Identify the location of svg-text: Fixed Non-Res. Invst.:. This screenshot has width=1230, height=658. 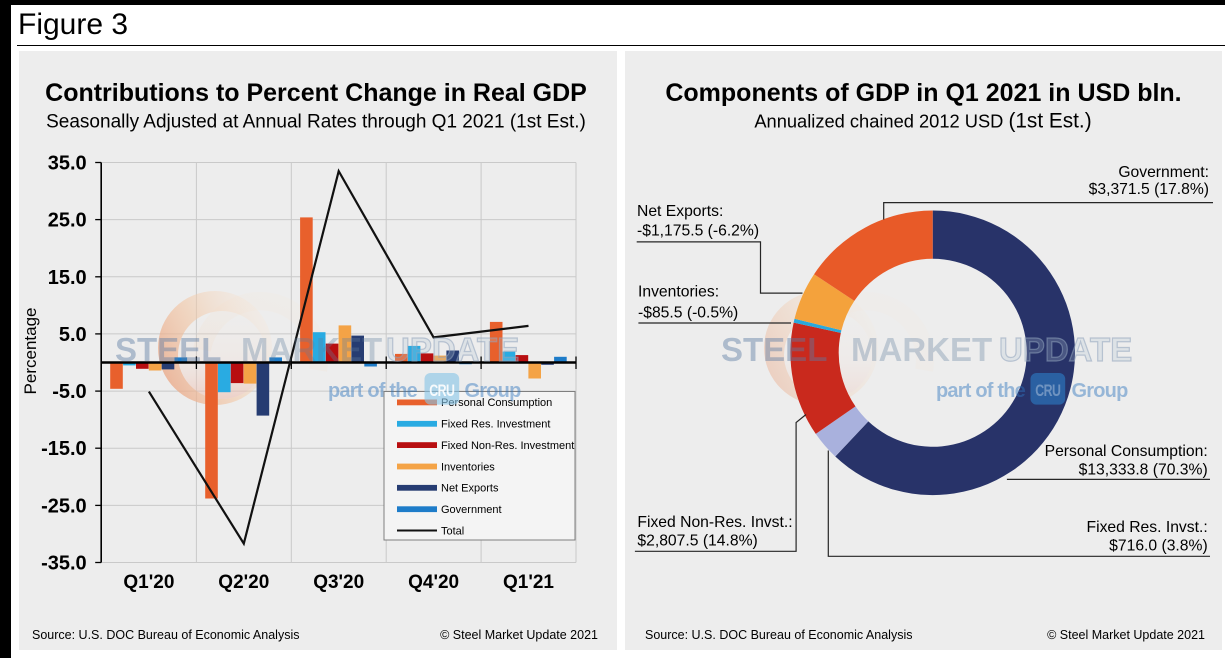
(714, 522).